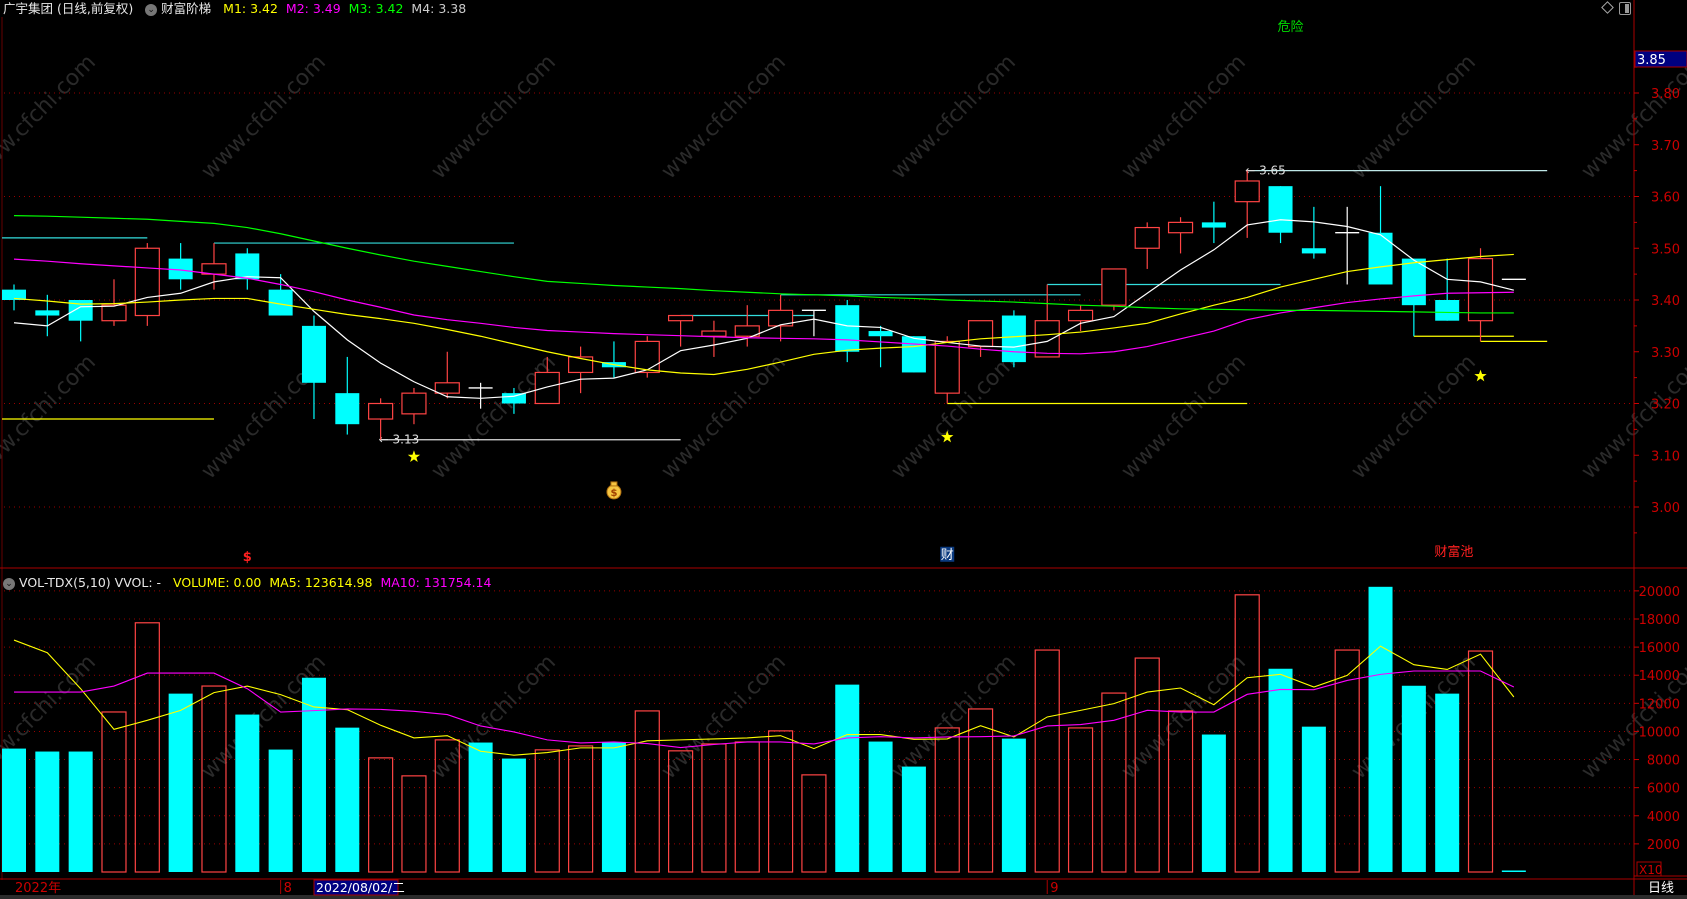 The height and width of the screenshot is (899, 1687). What do you see at coordinates (614, 490) in the screenshot?
I see `money-bag-icon: $` at bounding box center [614, 490].